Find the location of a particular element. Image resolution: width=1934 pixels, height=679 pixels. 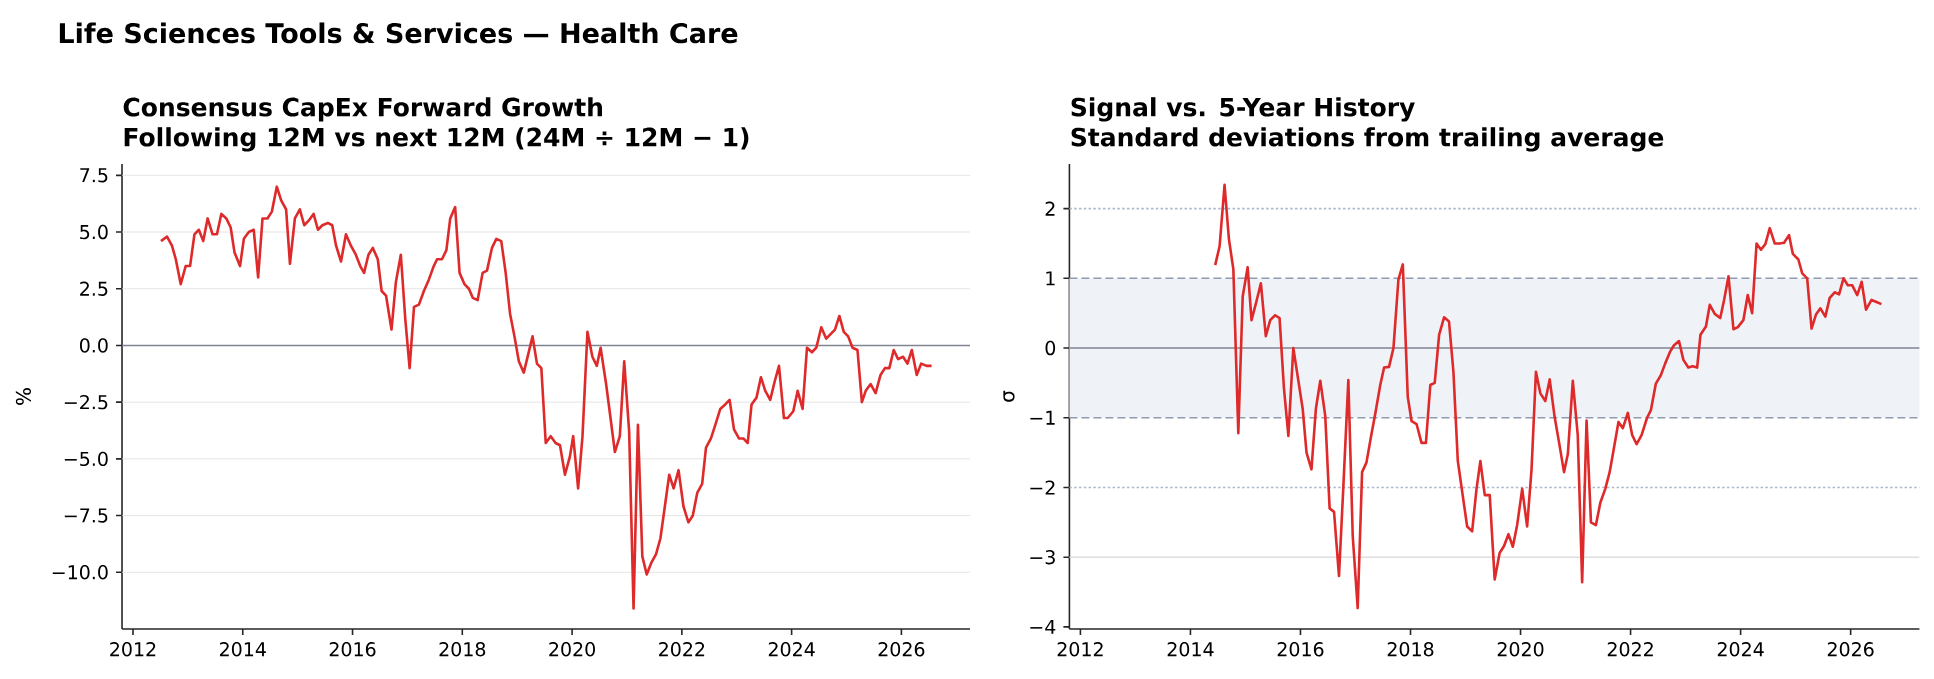

y-tick-label: −3 is located at coordinates (1042, 557).